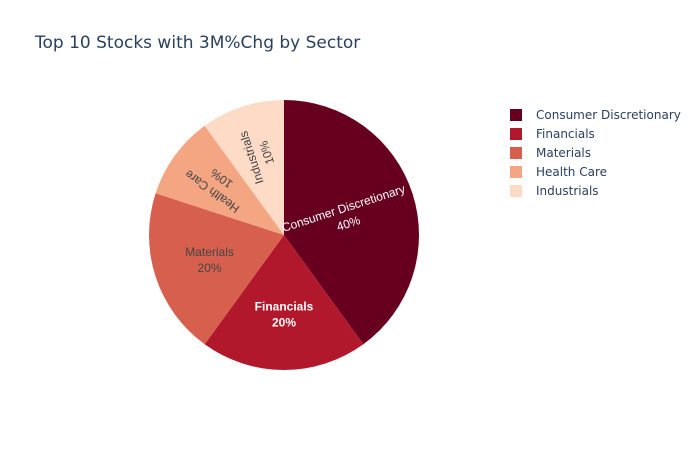 This screenshot has width=700, height=450. What do you see at coordinates (244, 167) in the screenshot?
I see `pie-slice-industrials` at bounding box center [244, 167].